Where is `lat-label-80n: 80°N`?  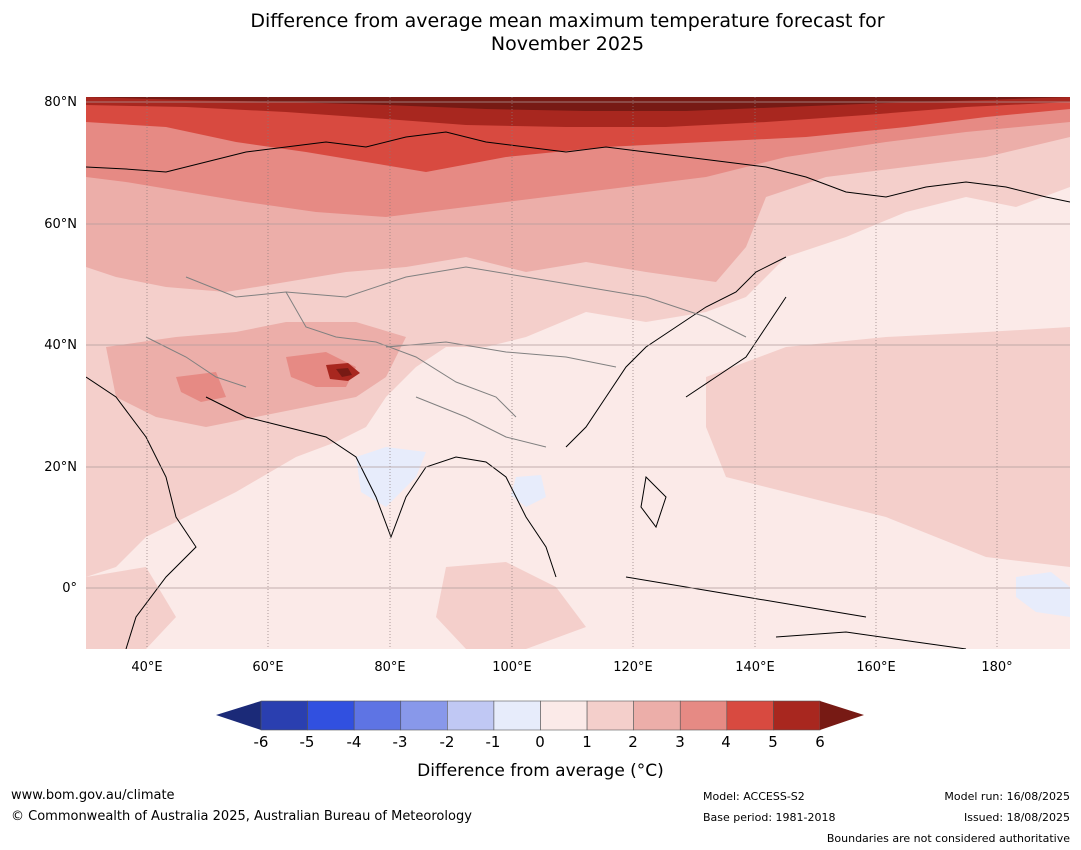 lat-label-80n: 80°N is located at coordinates (60, 102).